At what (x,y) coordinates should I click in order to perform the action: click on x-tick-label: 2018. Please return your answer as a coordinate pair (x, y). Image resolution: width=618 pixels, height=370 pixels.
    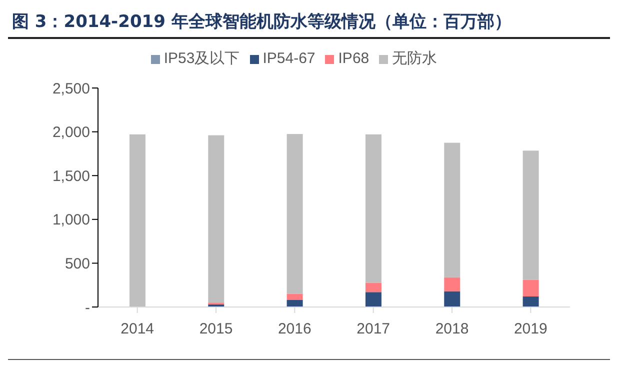
    Looking at the image, I should click on (452, 329).